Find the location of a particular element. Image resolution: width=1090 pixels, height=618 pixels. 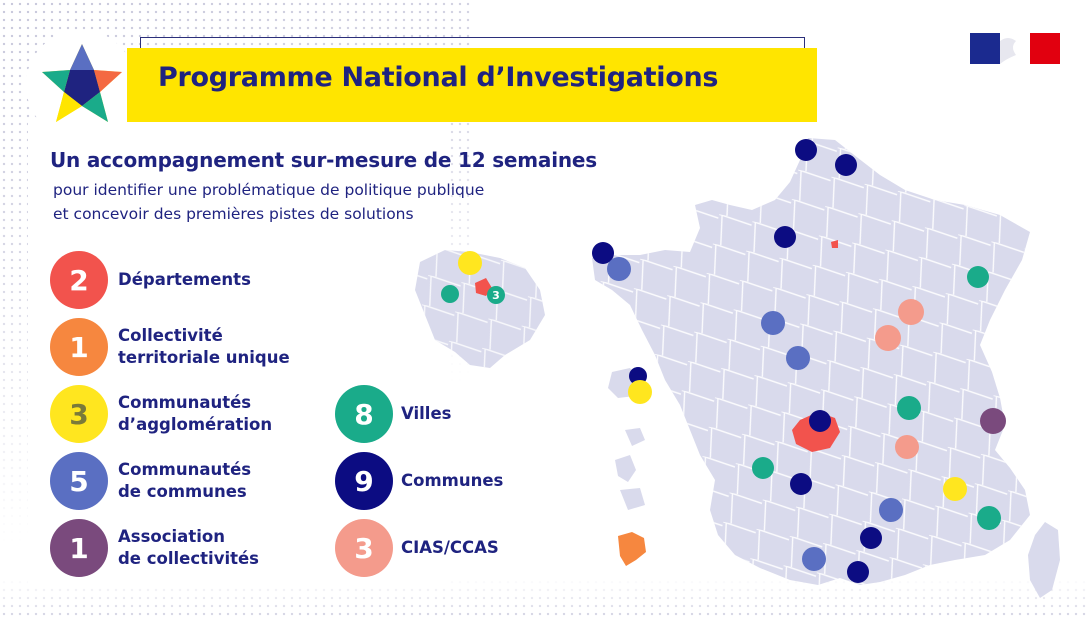

legend-label: Communautés de communes is located at coordinates (184, 481).